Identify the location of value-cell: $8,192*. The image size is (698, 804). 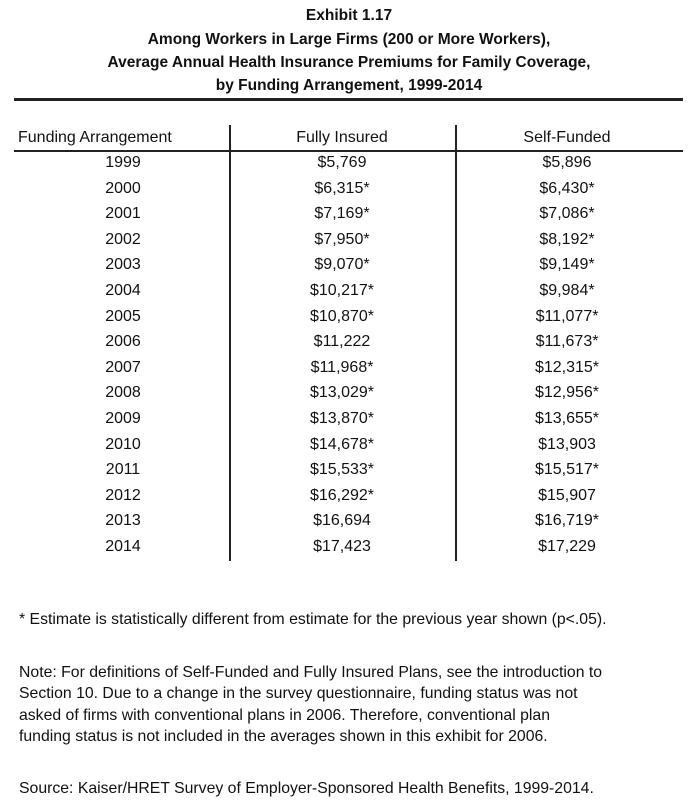
(567, 239).